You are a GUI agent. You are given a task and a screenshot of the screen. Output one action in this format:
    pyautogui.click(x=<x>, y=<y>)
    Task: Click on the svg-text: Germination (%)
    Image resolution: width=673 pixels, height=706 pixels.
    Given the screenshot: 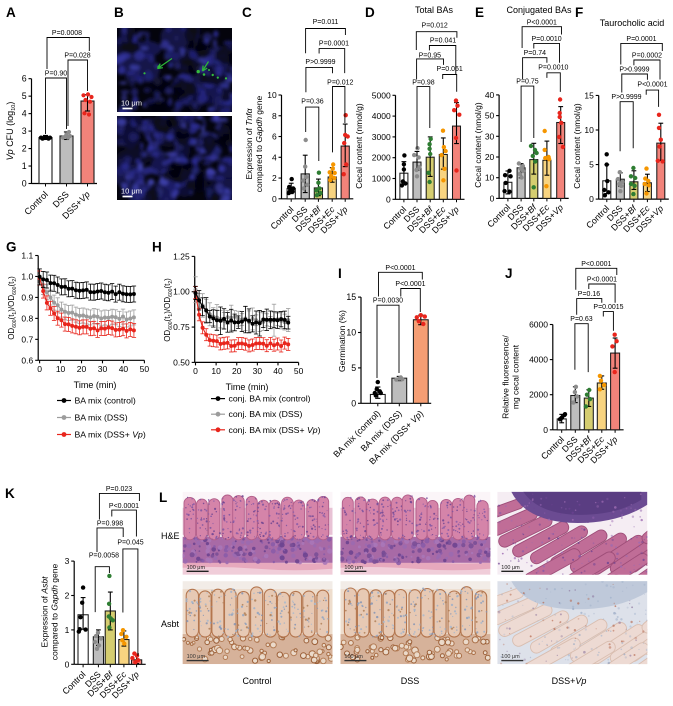 What is the action you would take?
    pyautogui.click(x=342, y=341)
    